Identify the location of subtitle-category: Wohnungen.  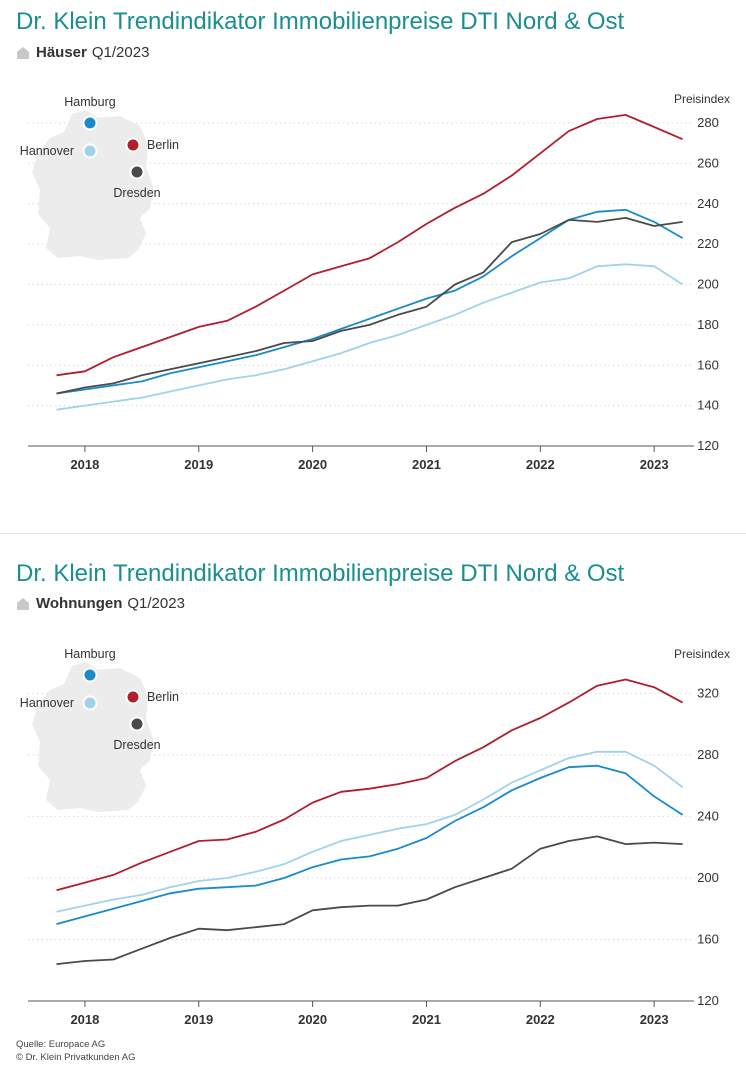
(79, 603).